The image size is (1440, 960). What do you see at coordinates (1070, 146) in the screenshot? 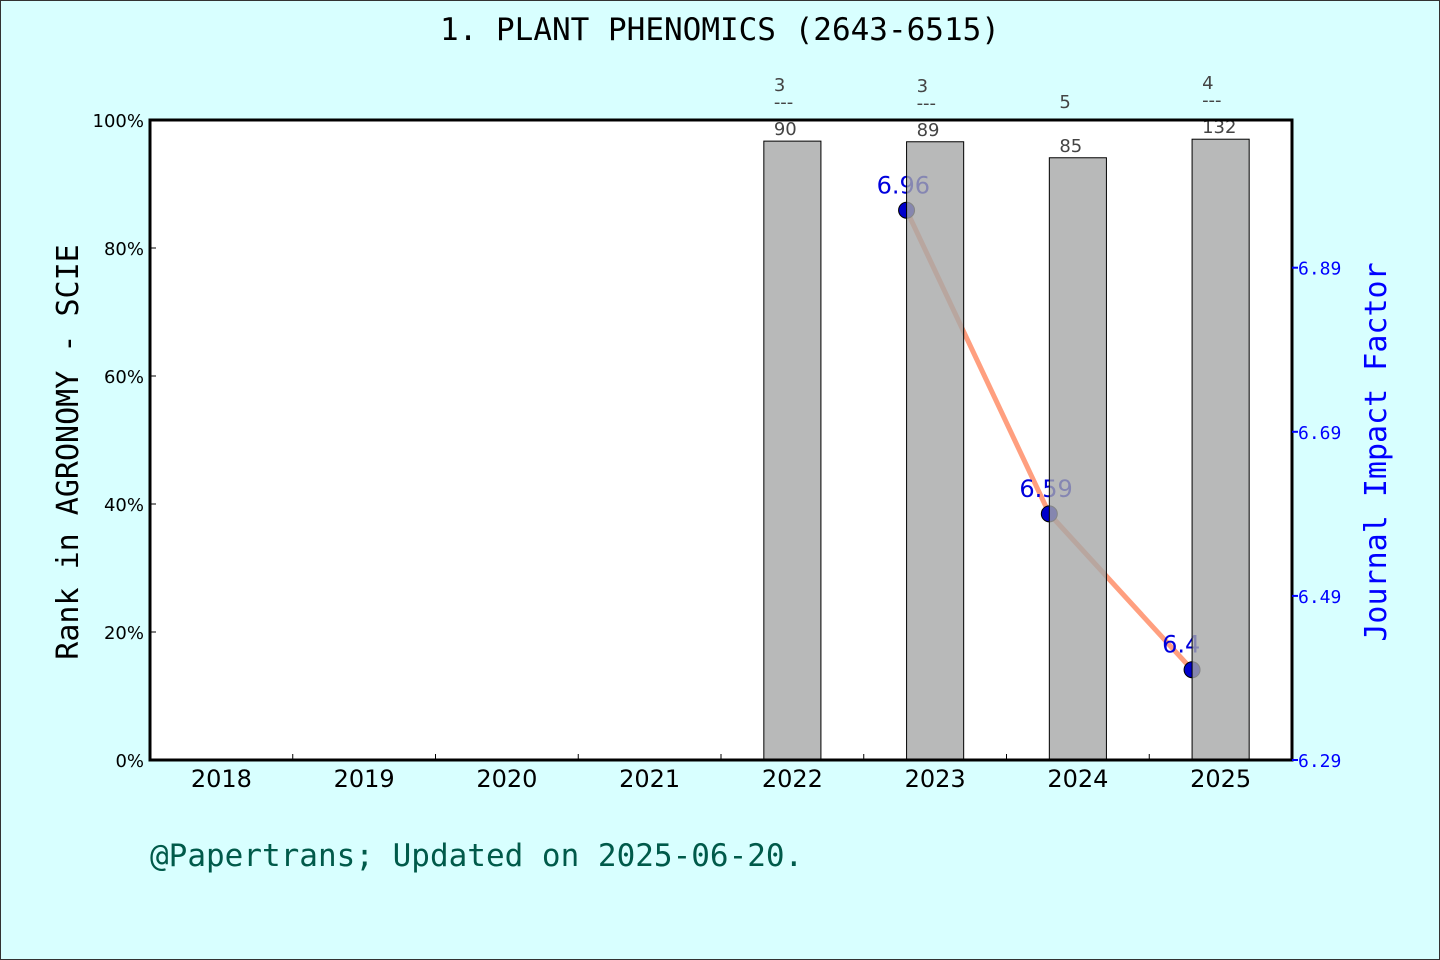
I see `bar-label-total: 85` at bounding box center [1070, 146].